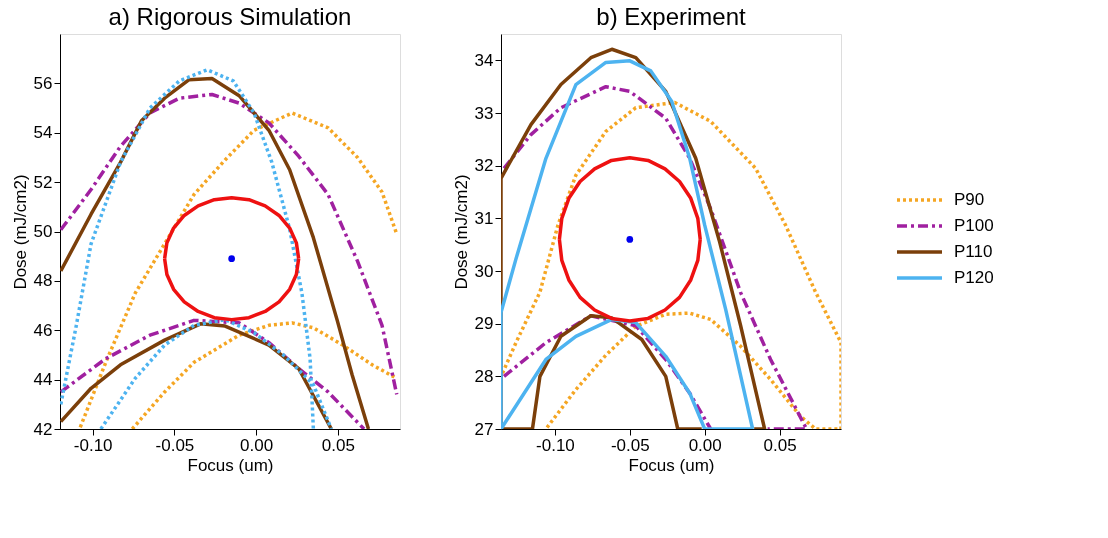 The height and width of the screenshot is (538, 1108). What do you see at coordinates (974, 225) in the screenshot?
I see `legend-label: P100` at bounding box center [974, 225].